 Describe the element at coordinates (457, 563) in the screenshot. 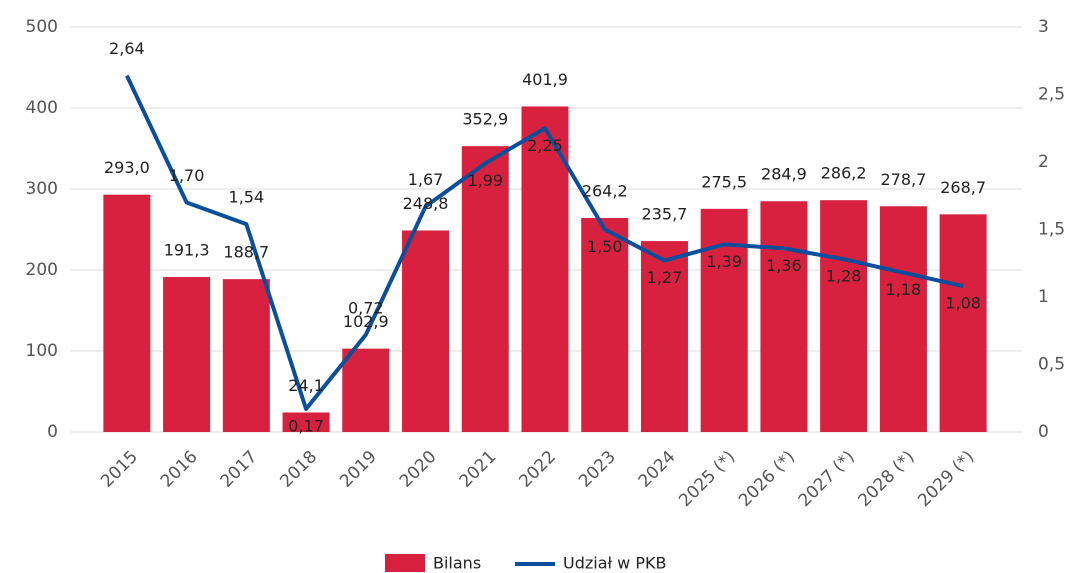

I see `legend-label: Bilans` at that location.